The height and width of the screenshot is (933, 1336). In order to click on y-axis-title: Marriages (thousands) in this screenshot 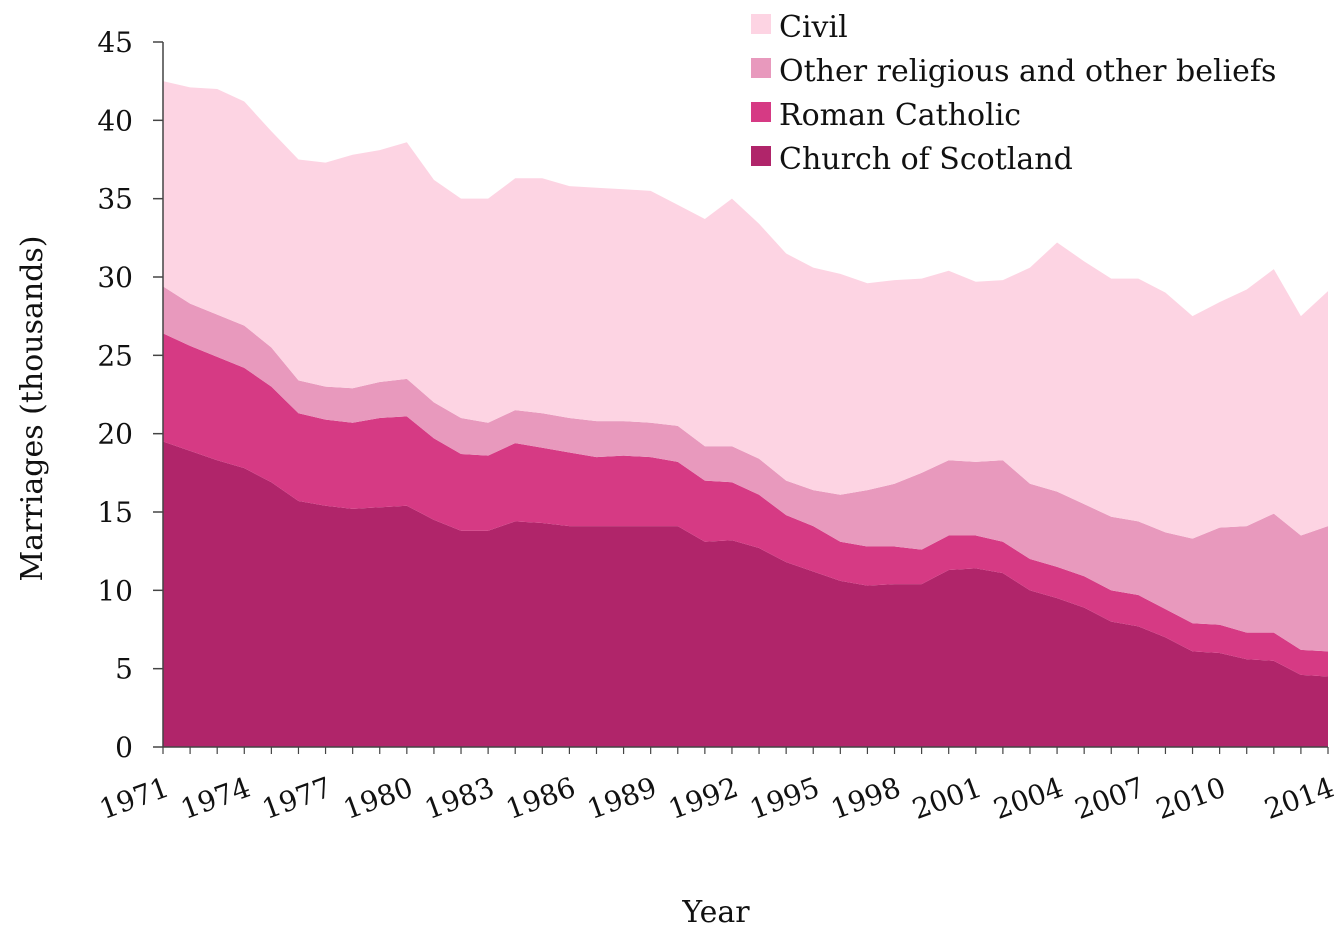, I will do `click(32, 408)`.